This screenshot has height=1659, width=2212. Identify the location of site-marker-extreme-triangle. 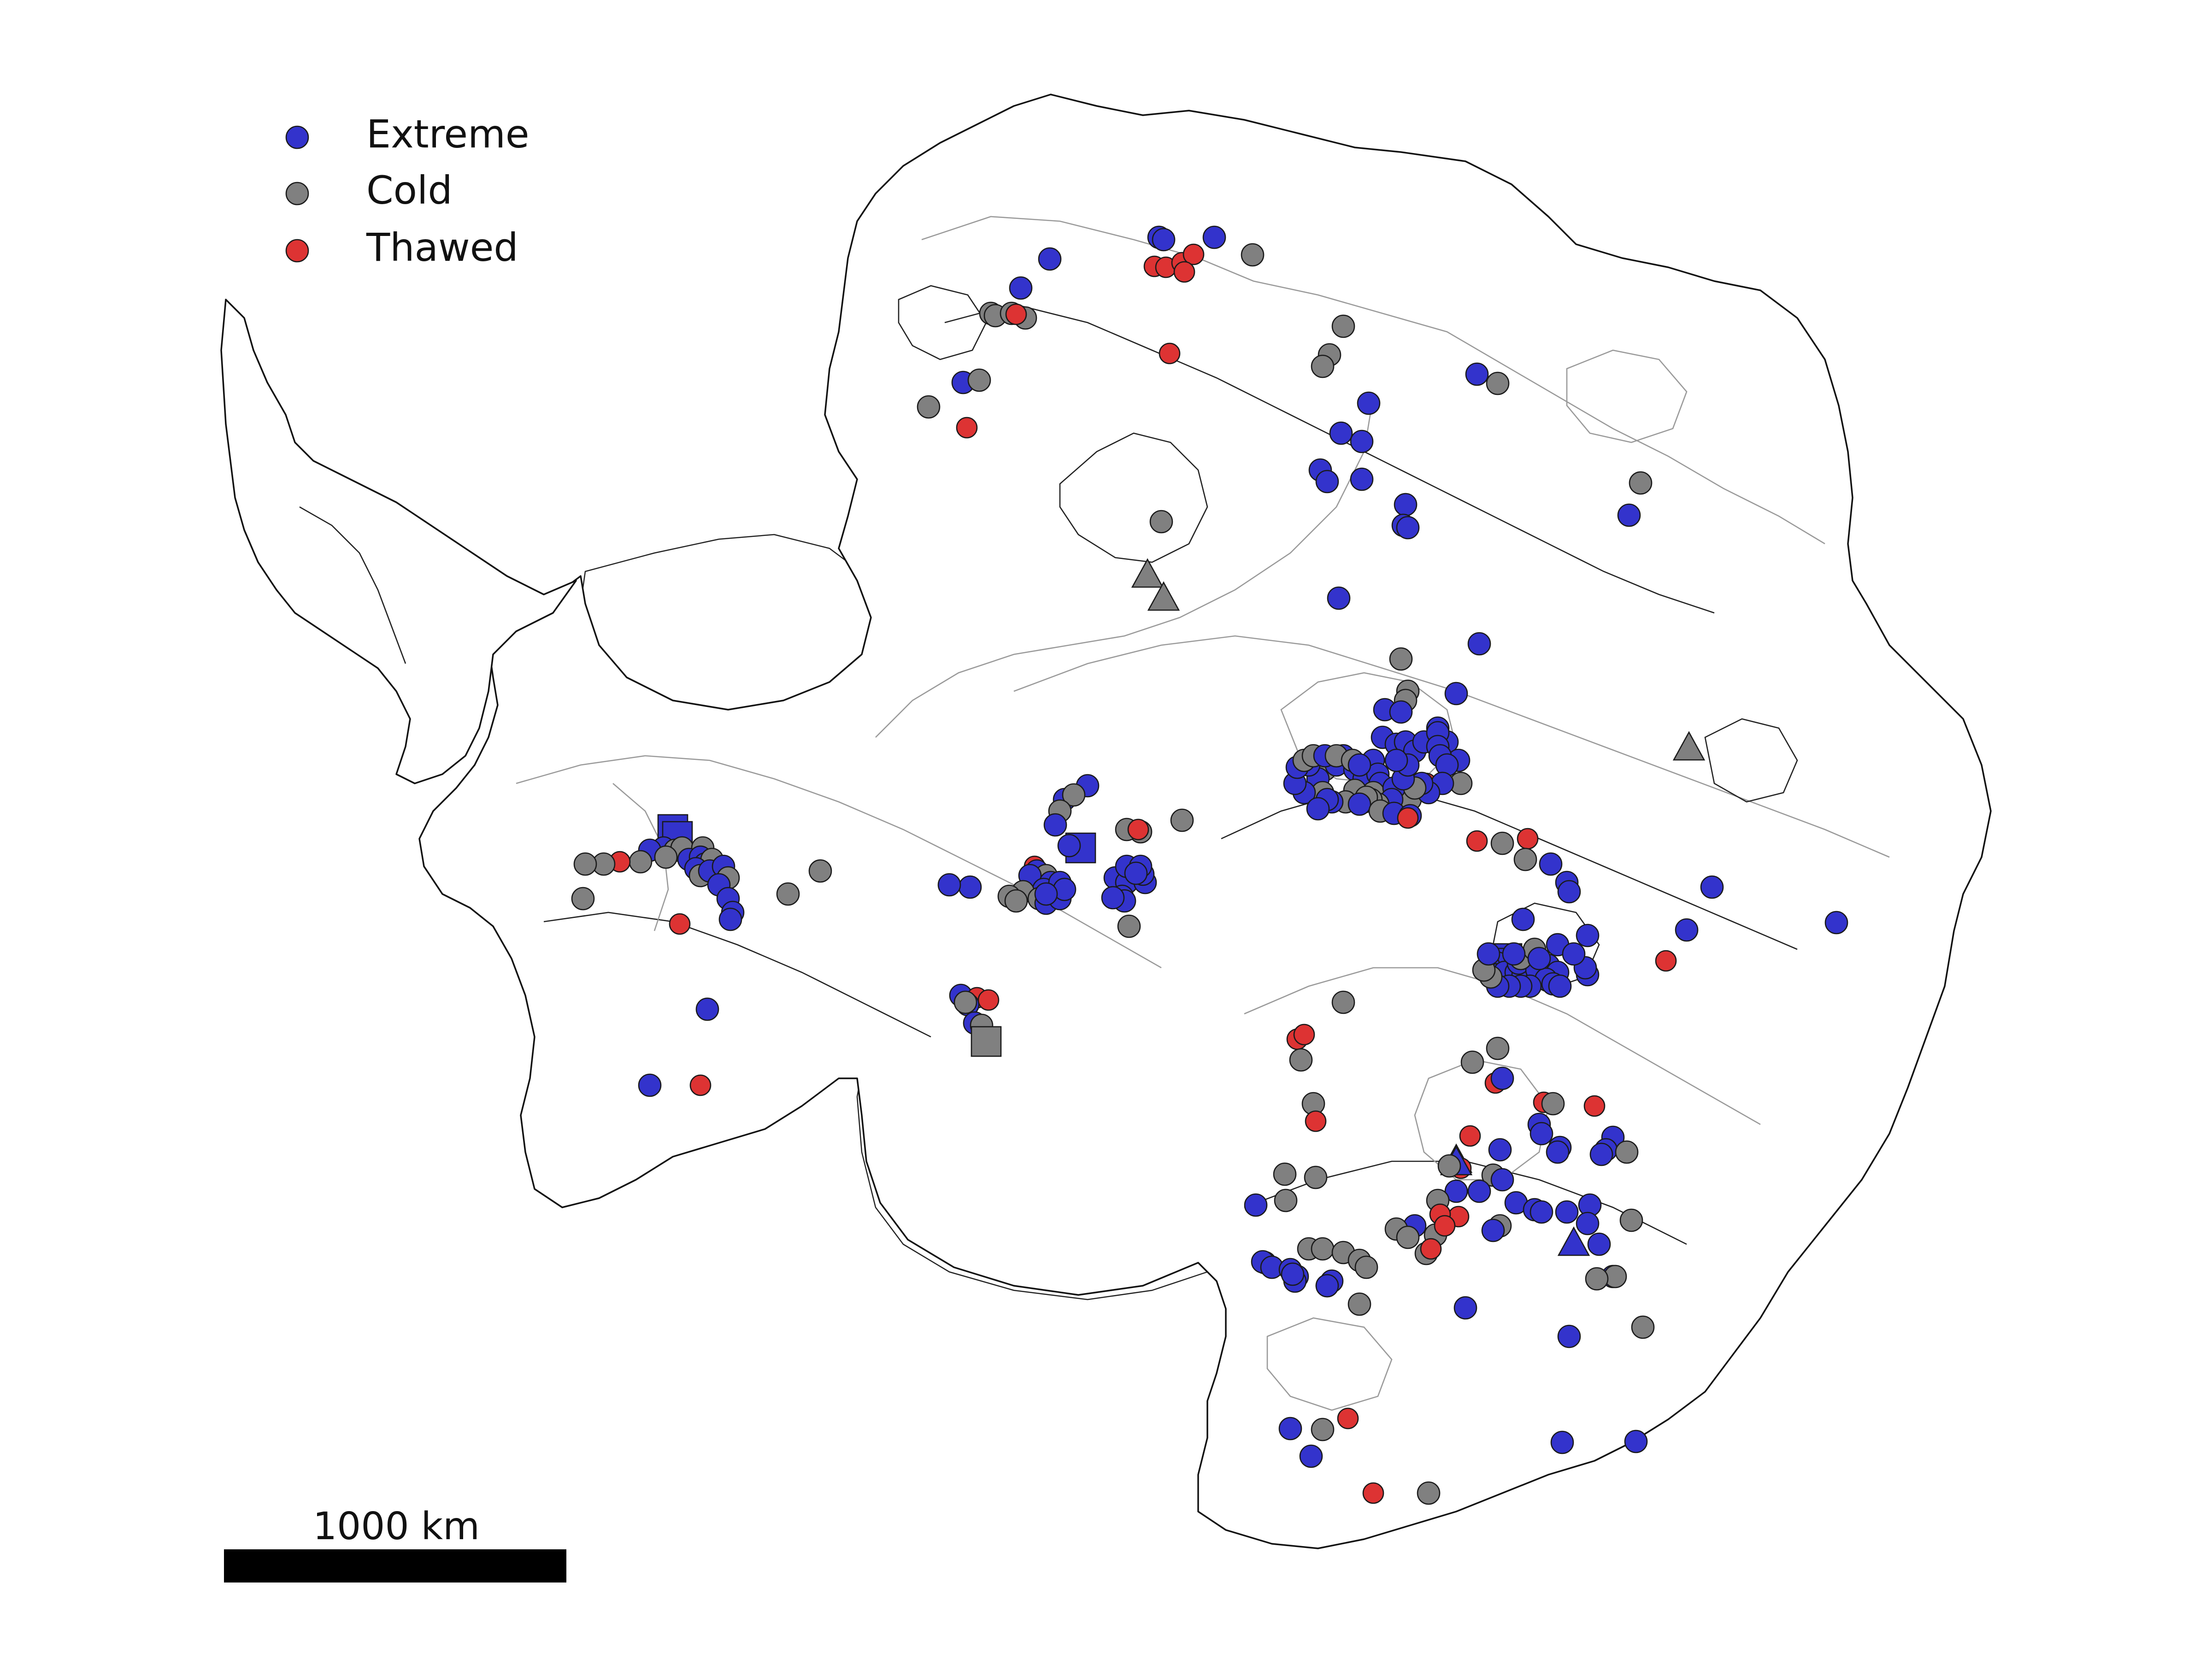
(1573, 1241).